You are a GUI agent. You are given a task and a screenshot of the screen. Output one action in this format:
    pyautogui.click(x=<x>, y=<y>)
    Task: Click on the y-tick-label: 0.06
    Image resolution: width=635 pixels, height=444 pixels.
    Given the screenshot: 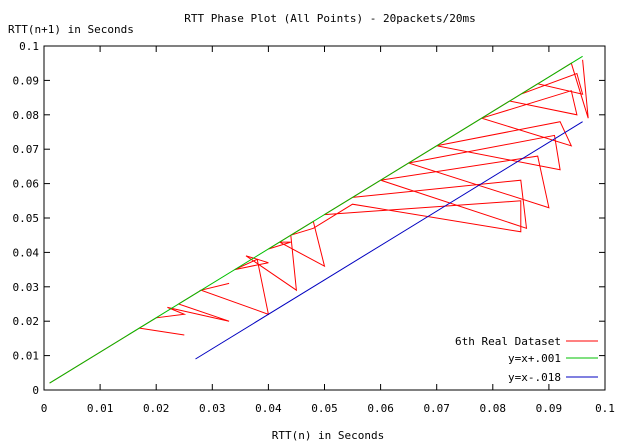 What is the action you would take?
    pyautogui.click(x=26, y=184)
    